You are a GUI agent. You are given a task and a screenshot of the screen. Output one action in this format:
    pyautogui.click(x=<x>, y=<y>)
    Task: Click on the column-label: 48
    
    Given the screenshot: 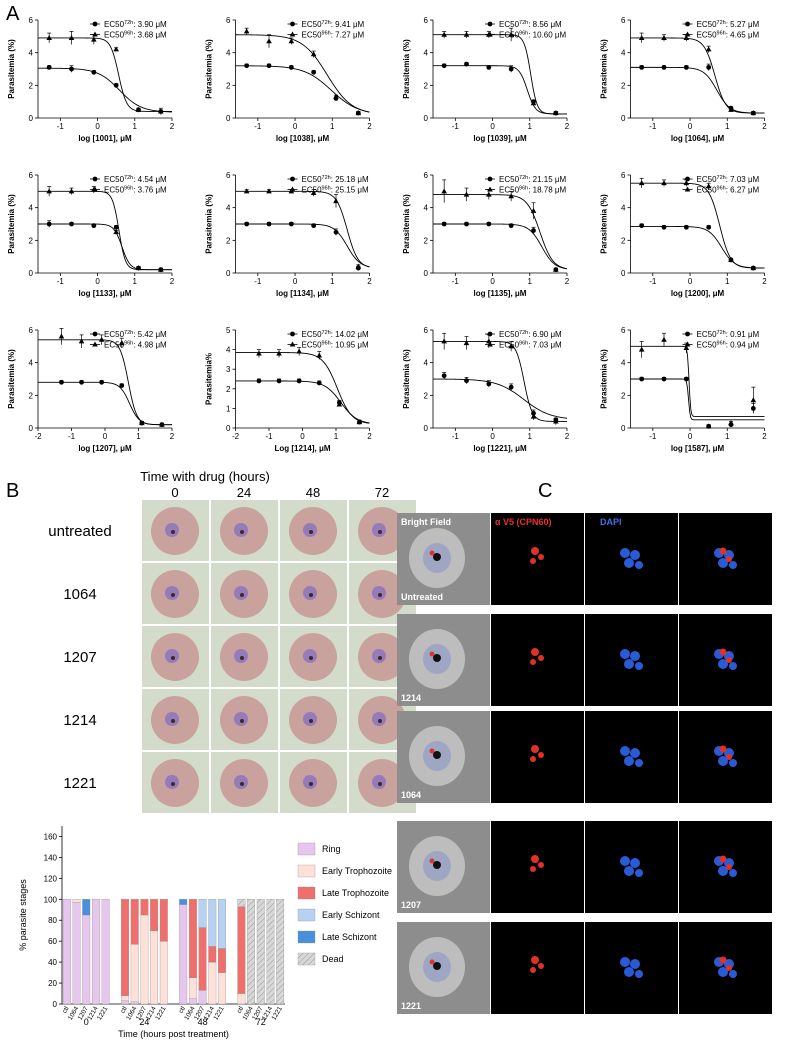 What is the action you would take?
    pyautogui.click(x=313, y=492)
    